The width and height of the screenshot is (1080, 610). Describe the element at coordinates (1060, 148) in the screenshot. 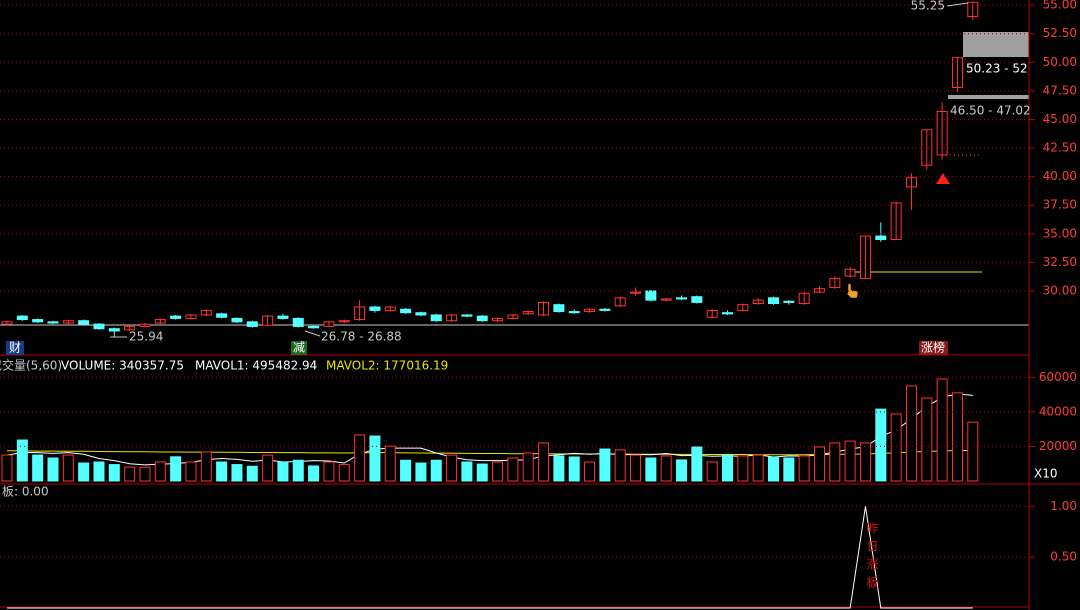

I see `y-tick-label: 42.50` at that location.